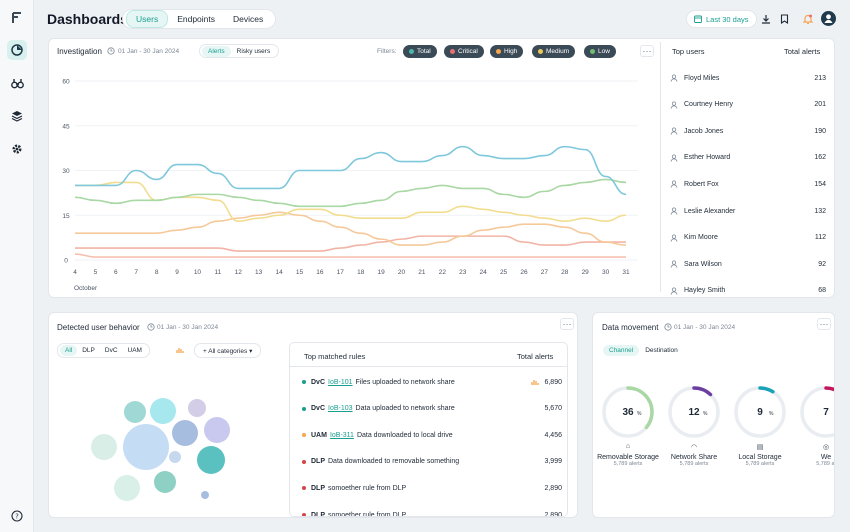 This screenshot has height=532, width=850. I want to click on x-tick-label: 28, so click(565, 272).